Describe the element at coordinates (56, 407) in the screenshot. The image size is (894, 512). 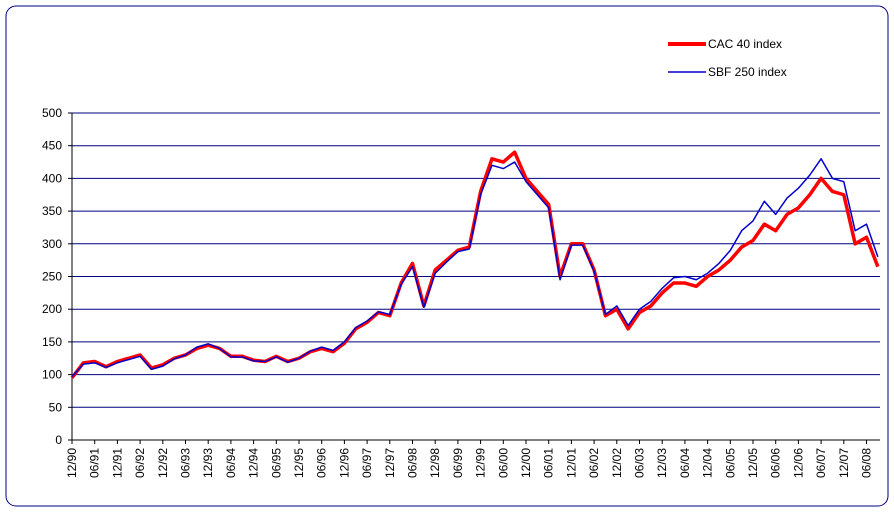
I see `y-tick-label: 50` at that location.